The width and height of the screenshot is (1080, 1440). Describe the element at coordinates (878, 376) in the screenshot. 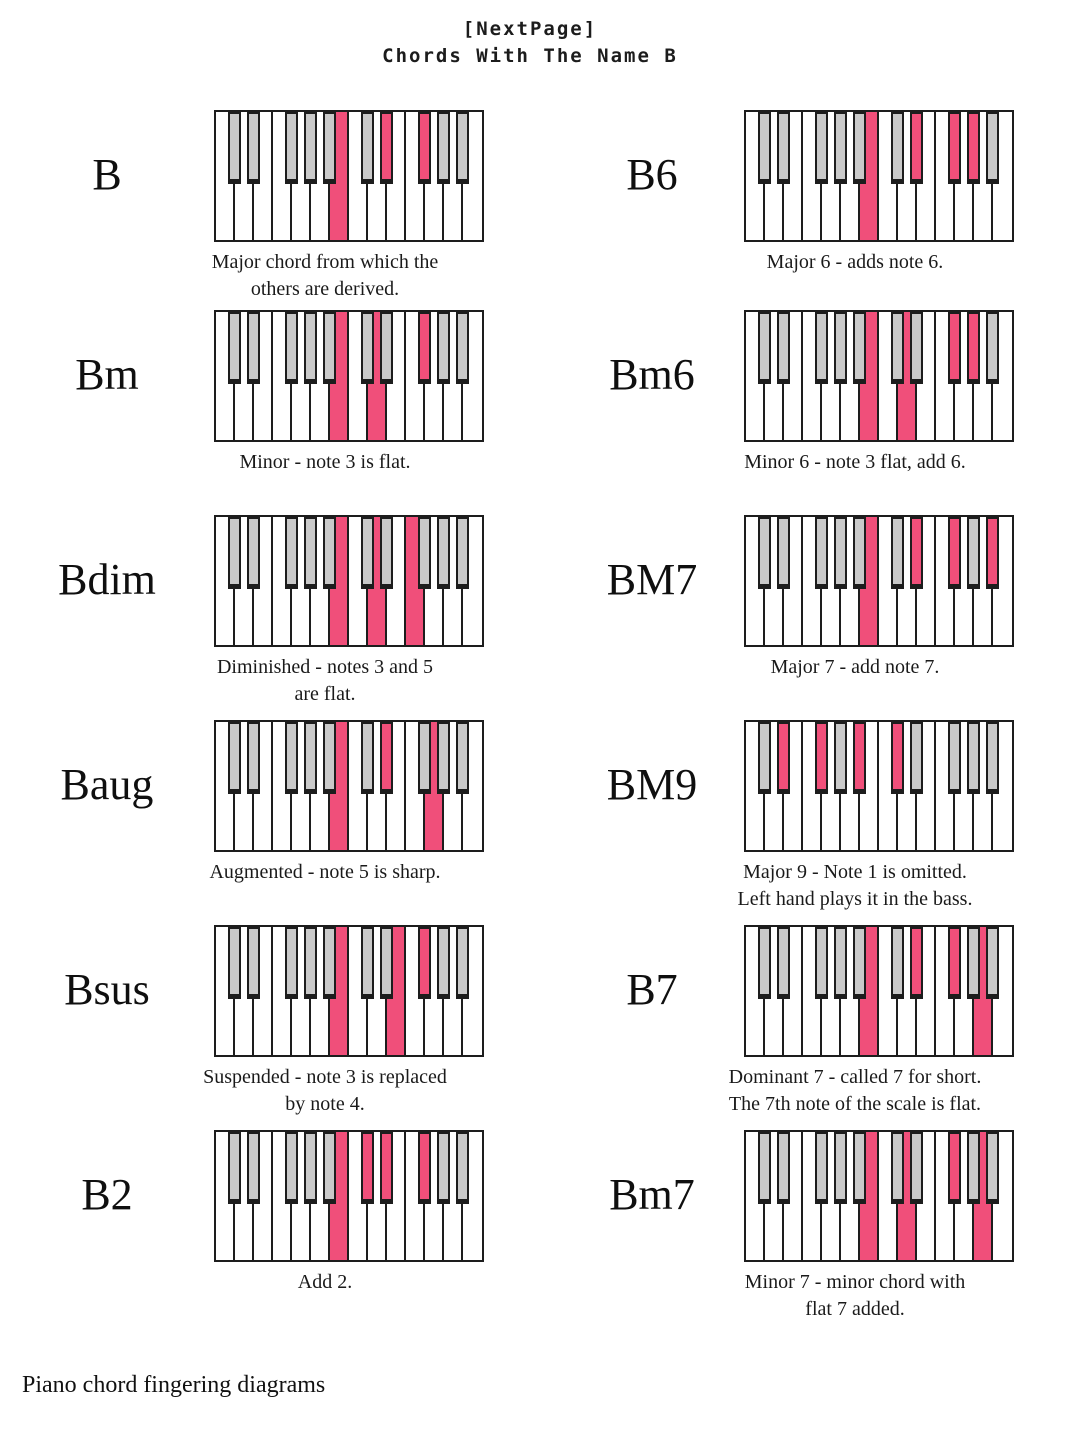

I see `keyboard-diagram-Bm6` at that location.